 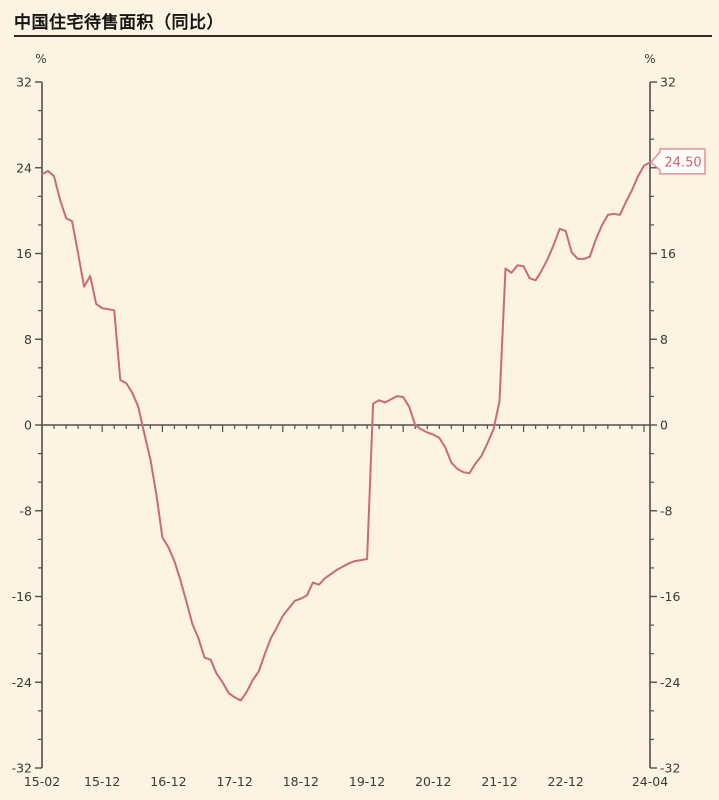 I want to click on y-axis-label-left: 24, so click(x=24, y=167).